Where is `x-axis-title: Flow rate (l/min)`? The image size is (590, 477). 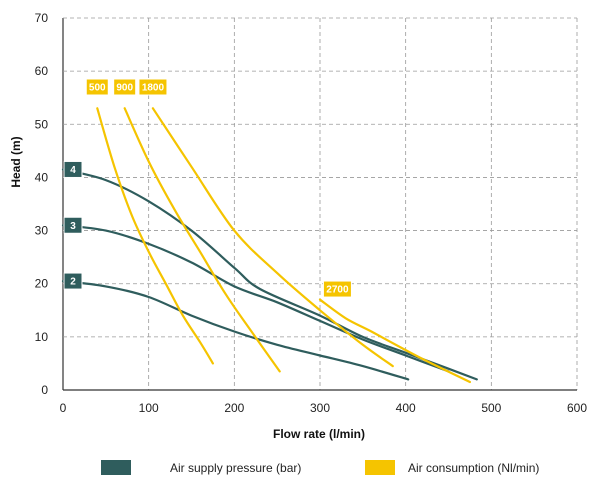 x-axis-title: Flow rate (l/min) is located at coordinates (319, 434).